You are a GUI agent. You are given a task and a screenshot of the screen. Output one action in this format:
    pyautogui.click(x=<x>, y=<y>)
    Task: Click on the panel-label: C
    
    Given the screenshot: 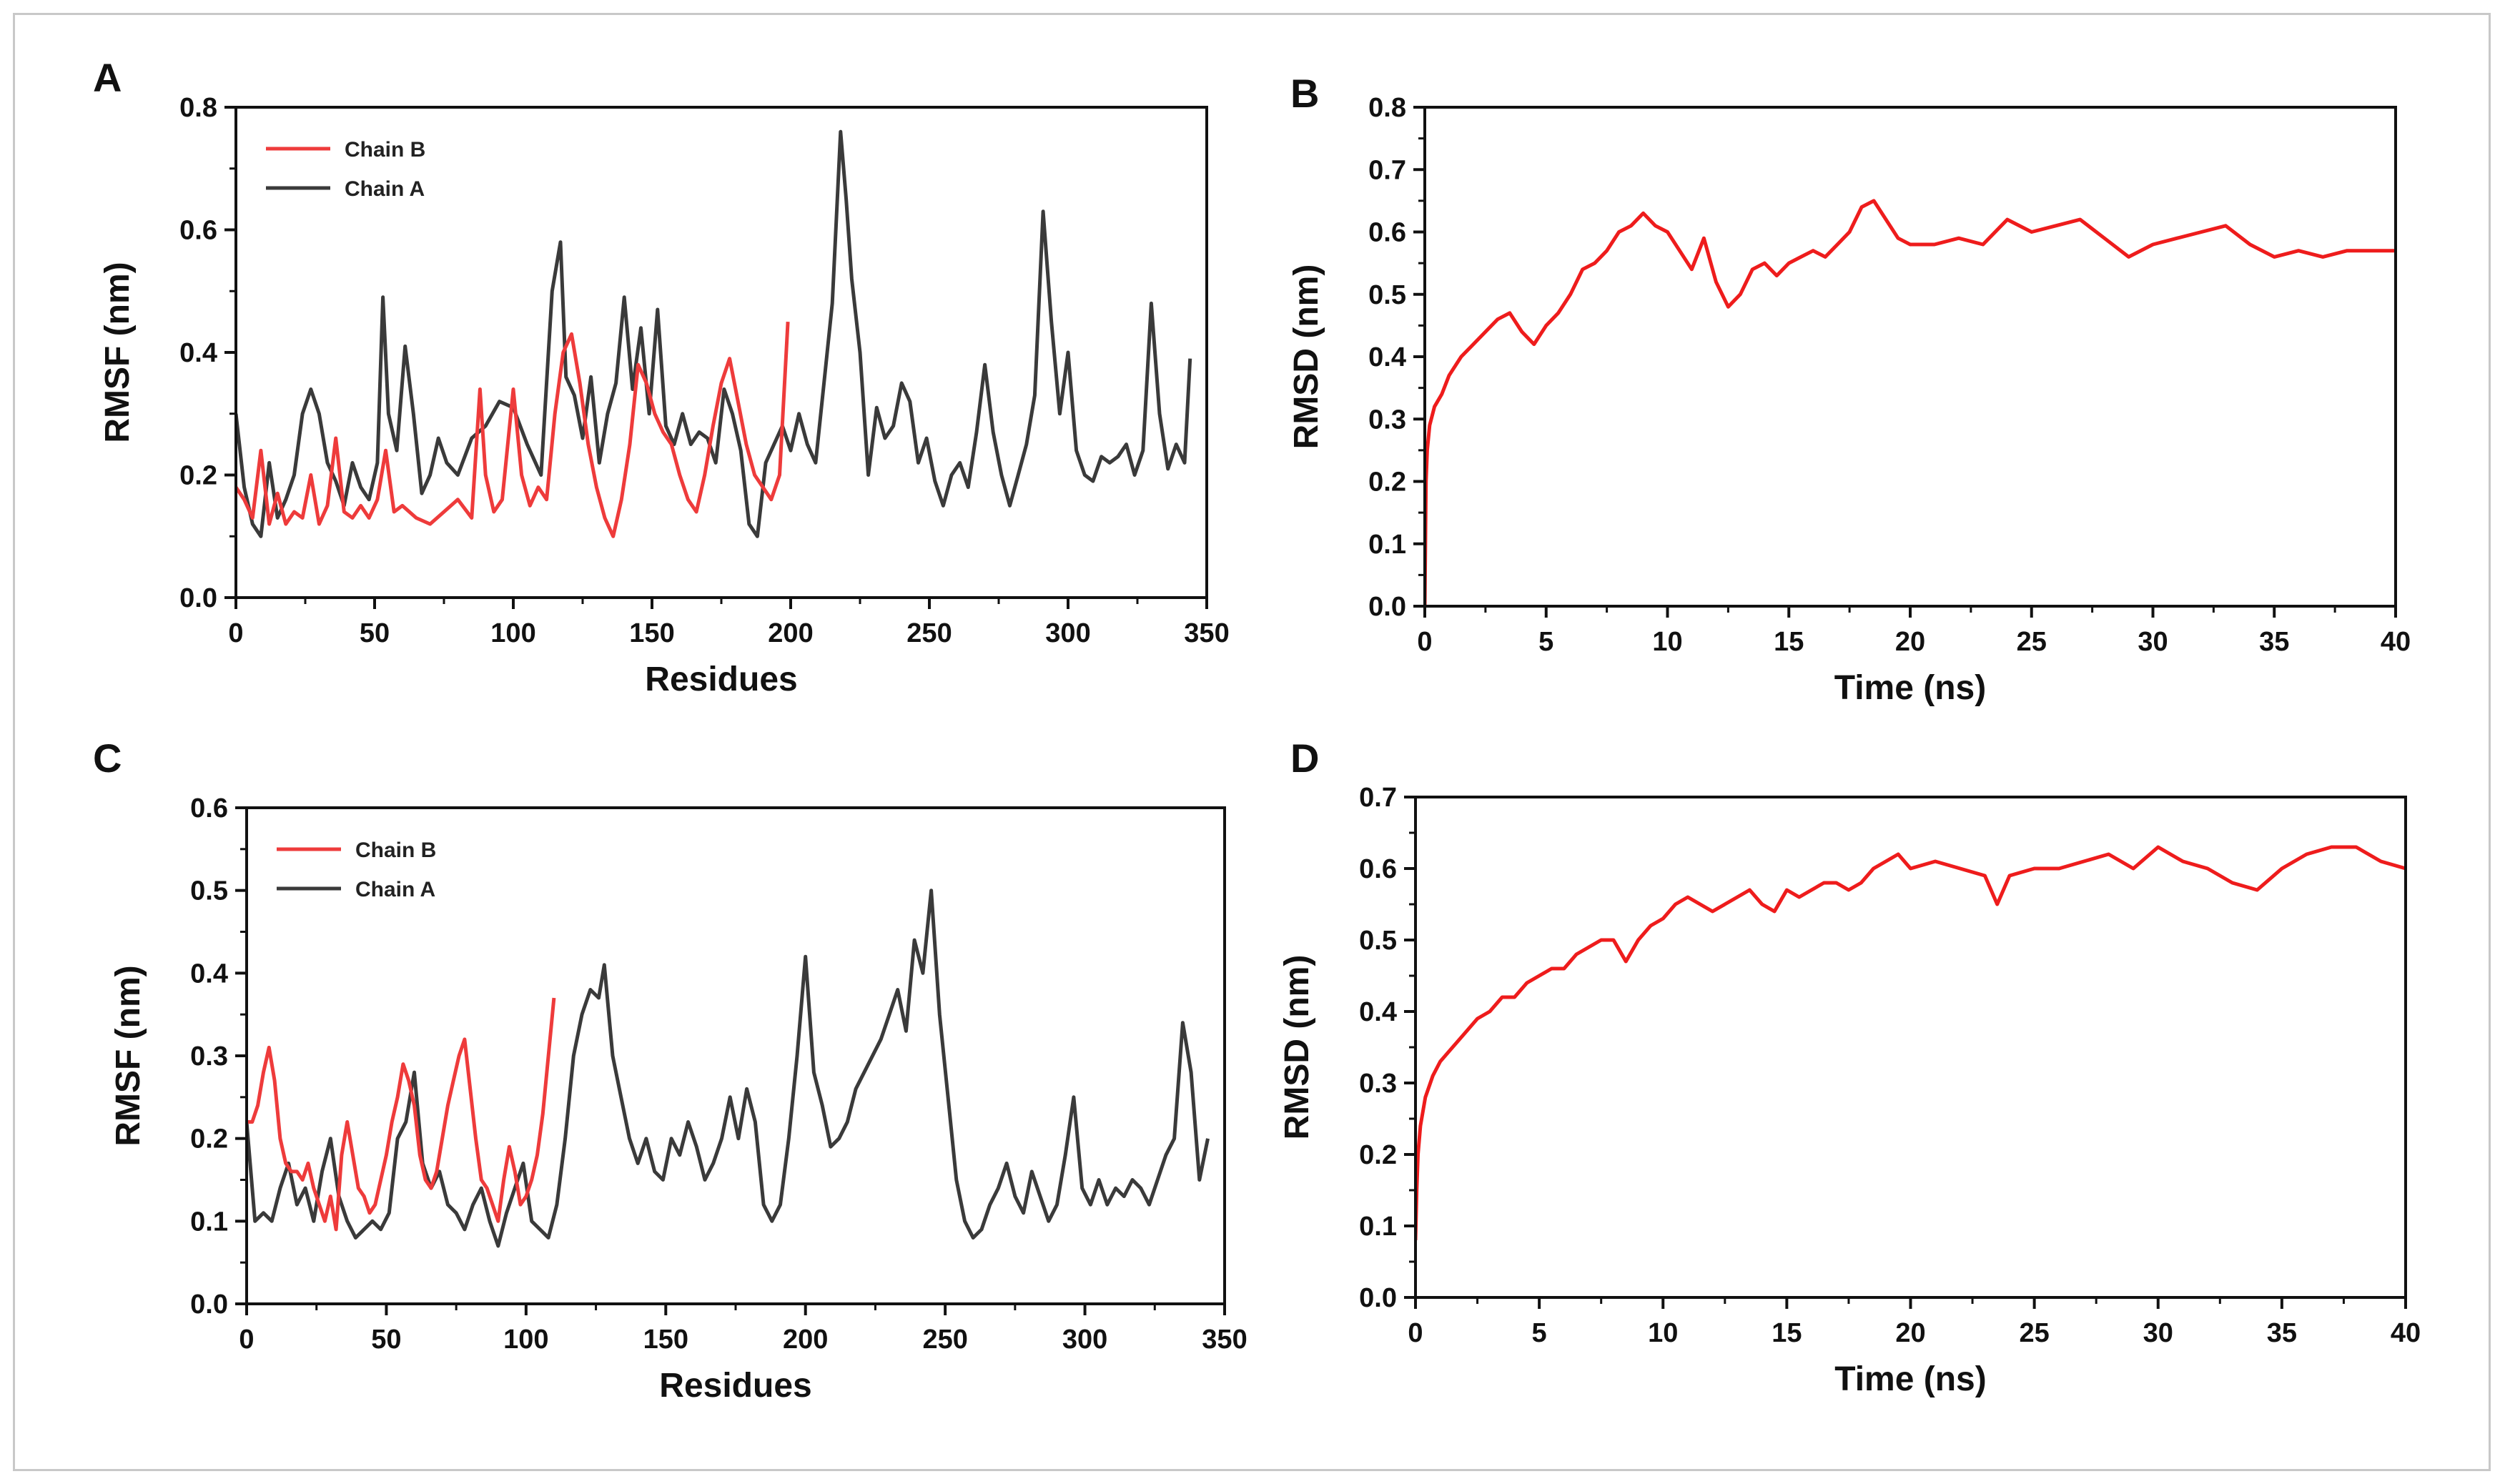 What is the action you would take?
    pyautogui.click(x=108, y=758)
    